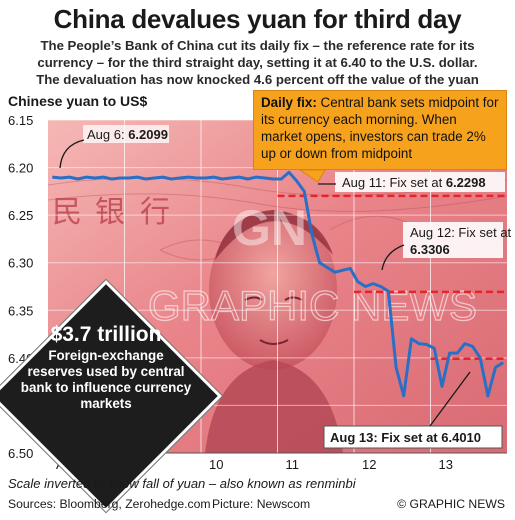  Describe the element at coordinates (451, 504) in the screenshot. I see `publisher-credit: © GRAPHIC NEWS` at that location.